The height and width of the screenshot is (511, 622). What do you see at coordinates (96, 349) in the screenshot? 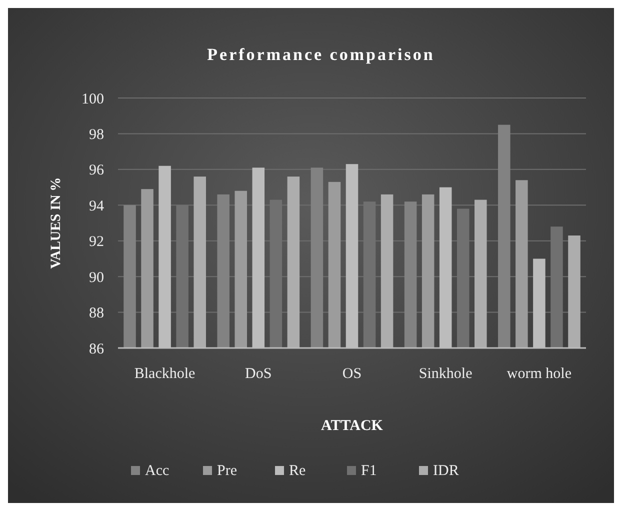
I see `y-tick-label: 86` at bounding box center [96, 349].